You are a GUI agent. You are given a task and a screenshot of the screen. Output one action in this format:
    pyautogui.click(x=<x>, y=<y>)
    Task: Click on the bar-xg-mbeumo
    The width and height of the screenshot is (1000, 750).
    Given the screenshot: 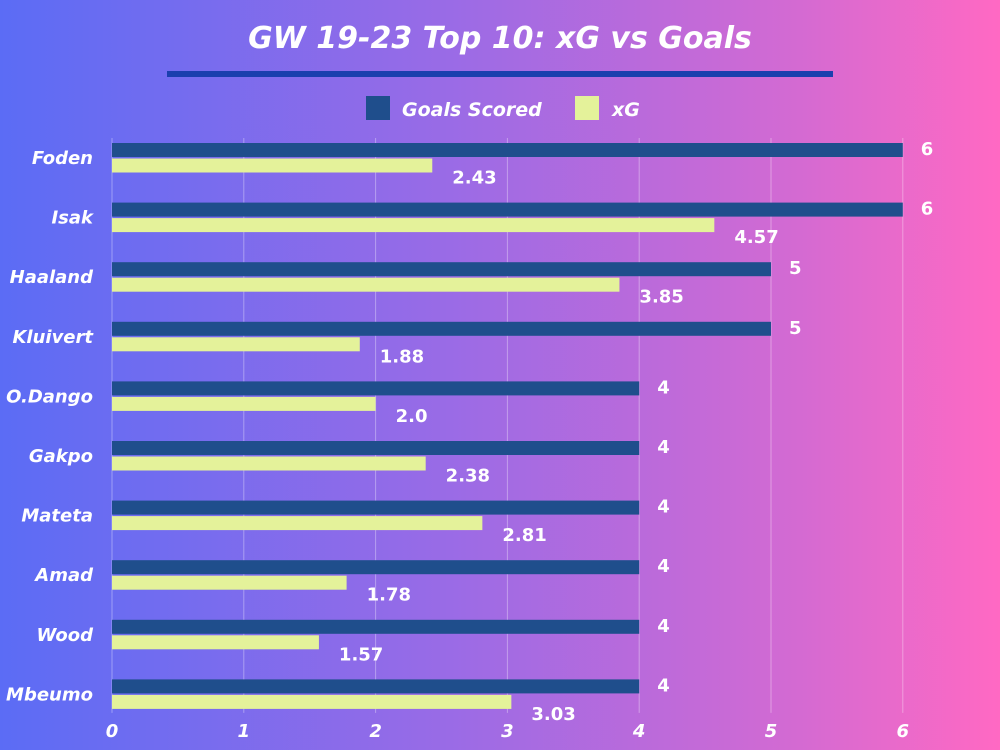 What is the action you would take?
    pyautogui.click(x=312, y=701)
    